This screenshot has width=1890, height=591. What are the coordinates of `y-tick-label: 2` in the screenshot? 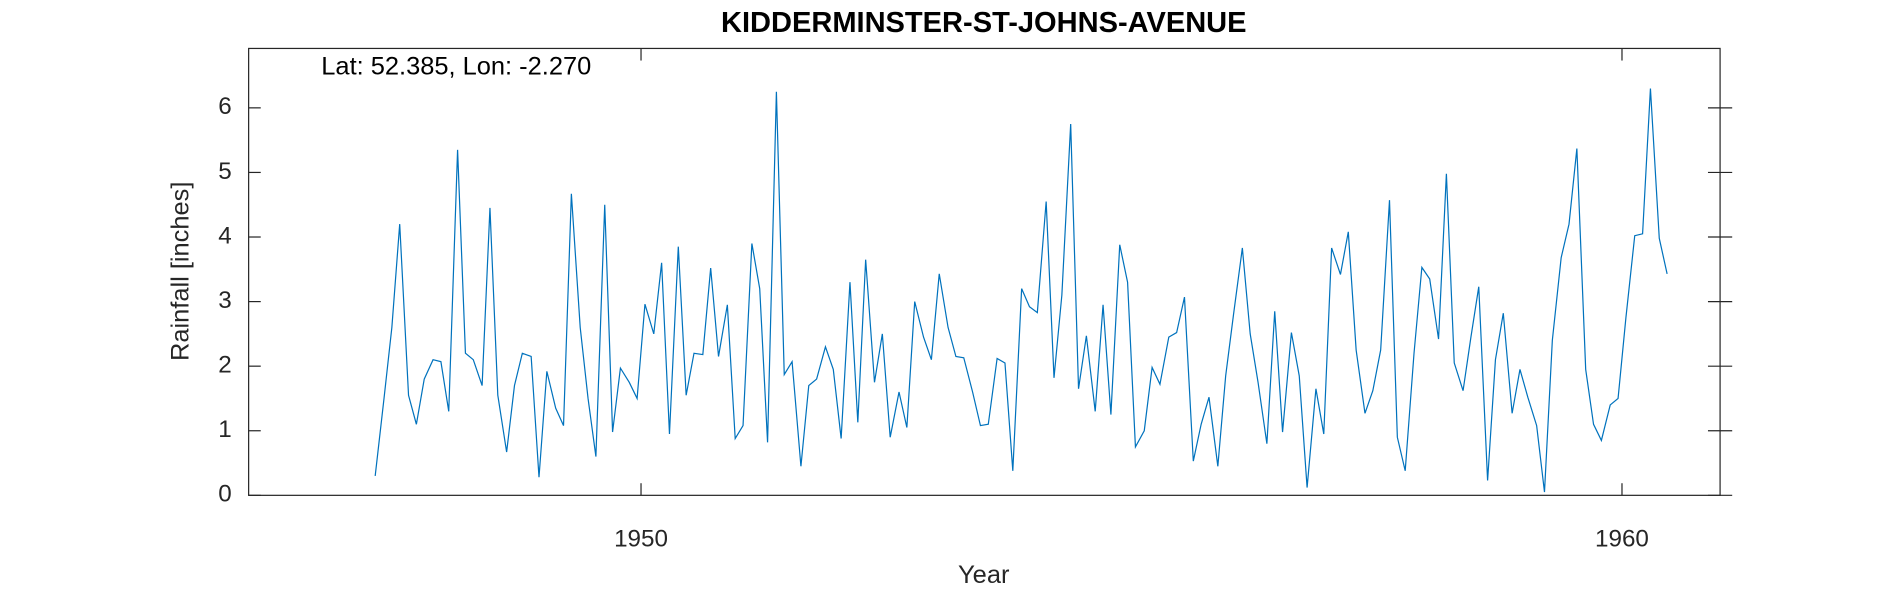 It's located at (224, 365).